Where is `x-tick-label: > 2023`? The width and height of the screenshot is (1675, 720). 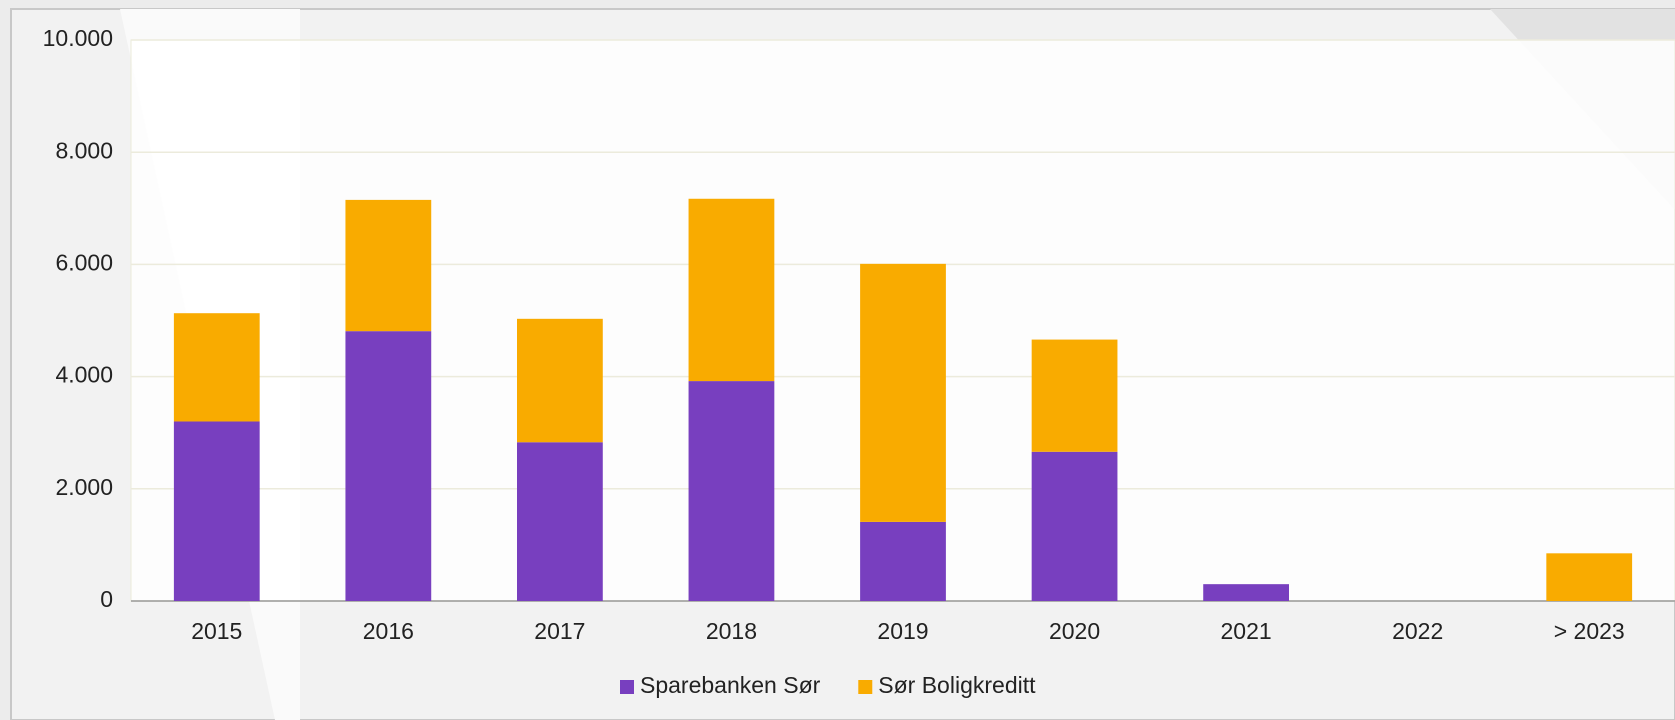
x-tick-label: > 2023 is located at coordinates (1589, 631).